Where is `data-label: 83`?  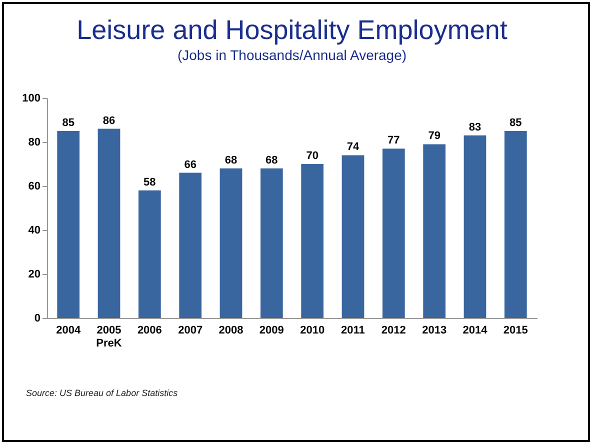
data-label: 83 is located at coordinates (475, 127).